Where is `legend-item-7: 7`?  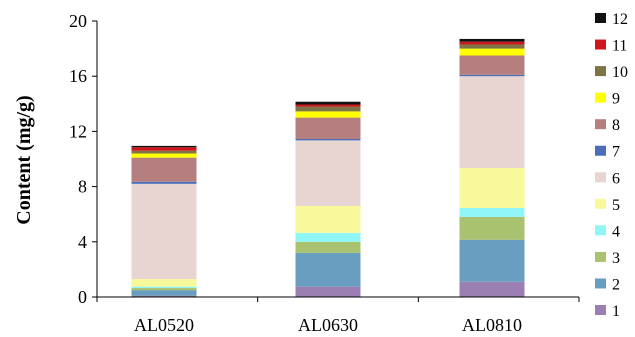 legend-item-7: 7 is located at coordinates (607, 152).